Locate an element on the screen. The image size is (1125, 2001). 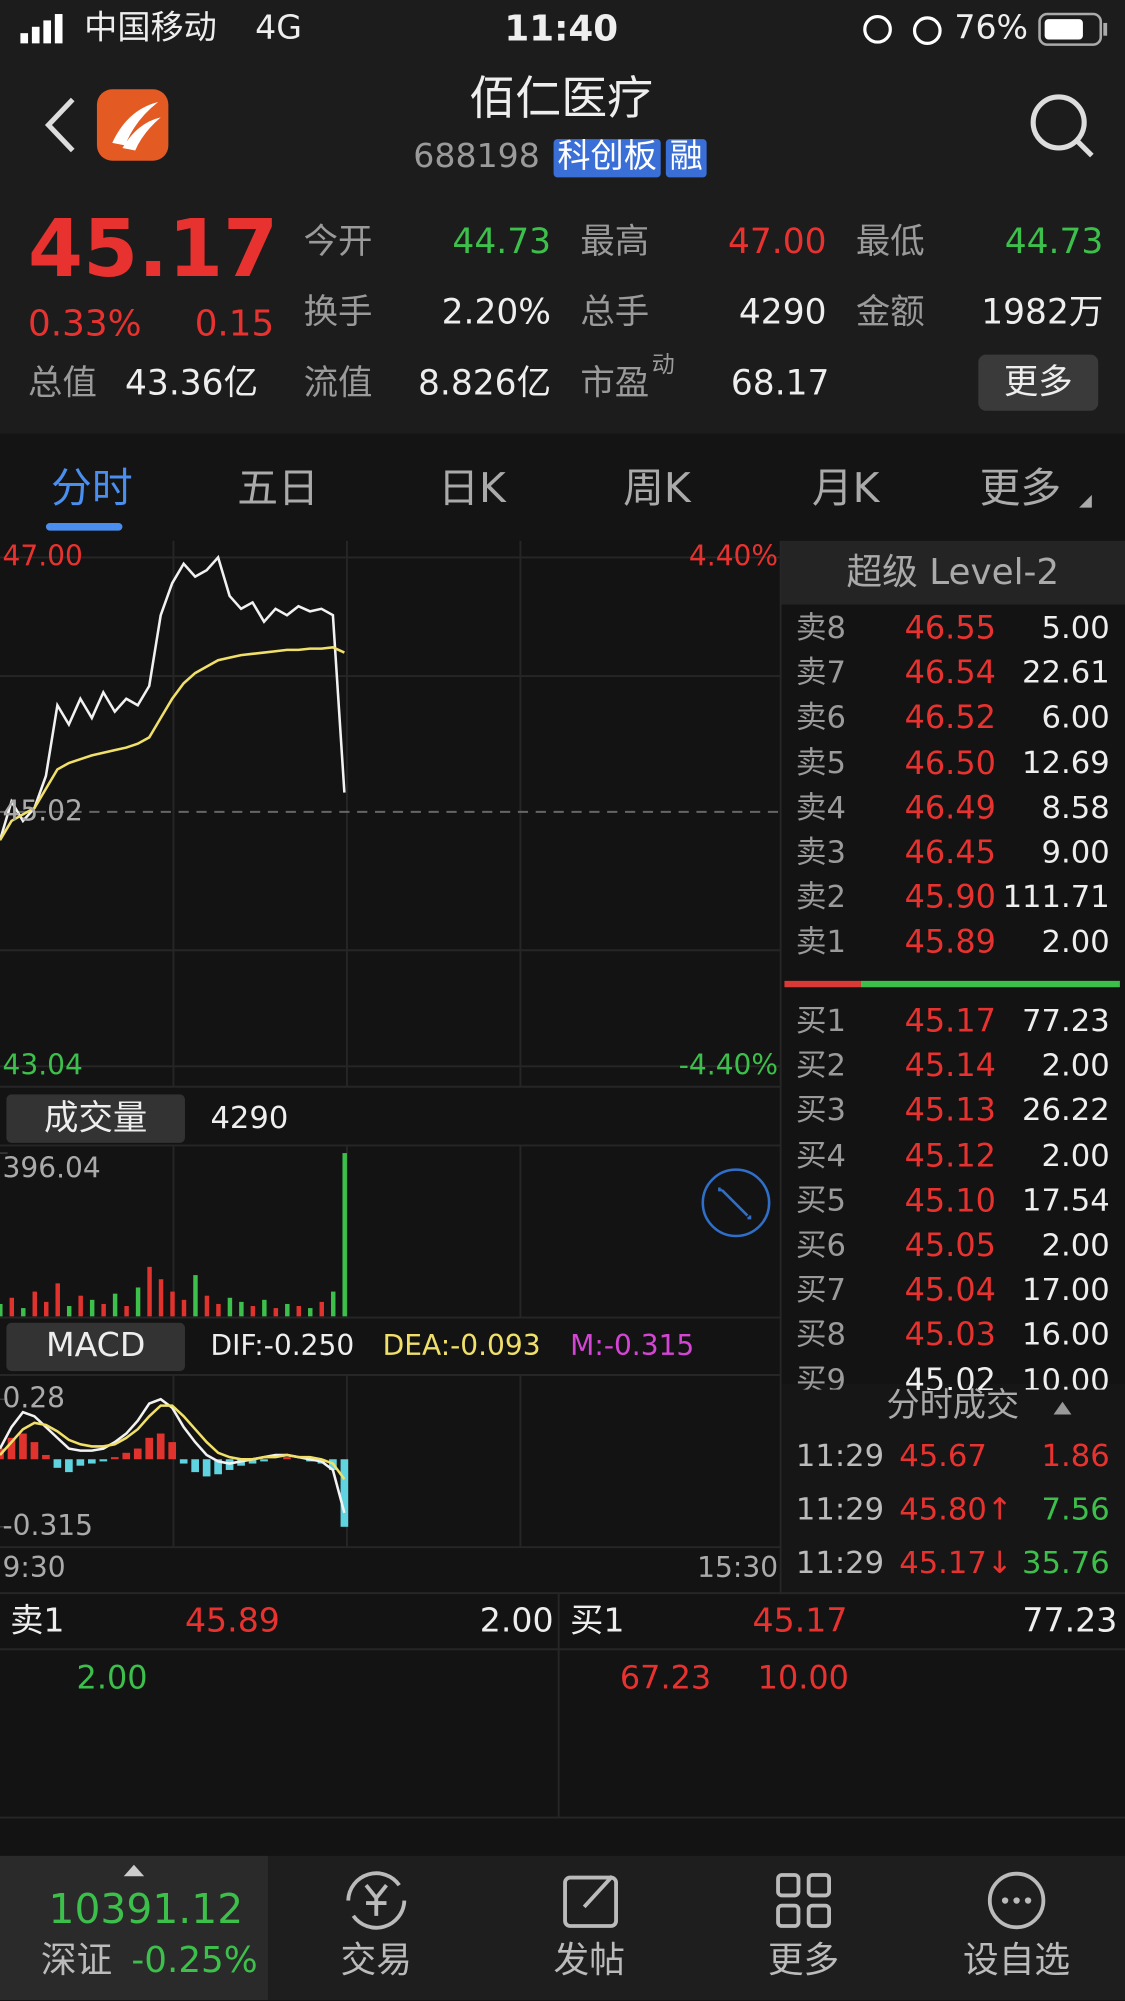
tab: 日K is located at coordinates (472, 488).